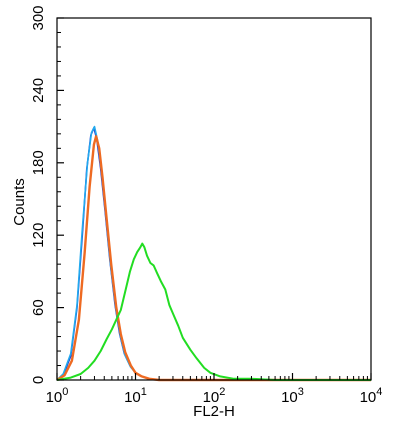  I want to click on y-tick-label: 60, so click(38, 307).